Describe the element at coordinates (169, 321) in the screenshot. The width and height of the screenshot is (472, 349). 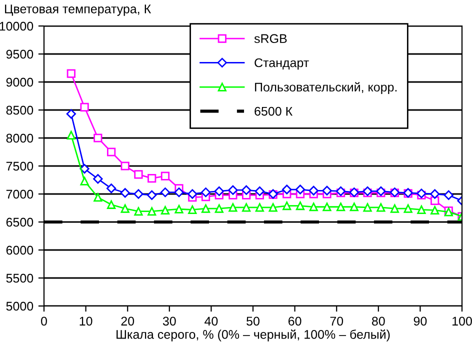
I see `x-tick-label: 30` at that location.